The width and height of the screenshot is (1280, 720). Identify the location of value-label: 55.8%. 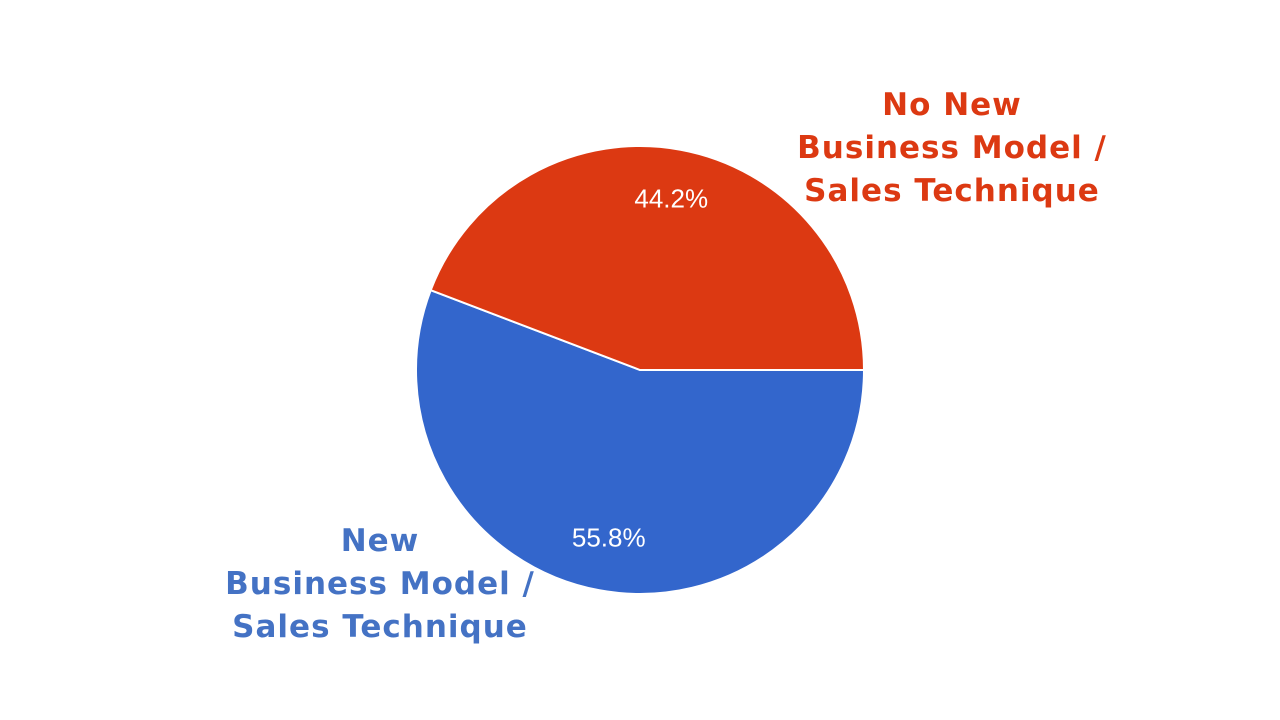
(609, 537).